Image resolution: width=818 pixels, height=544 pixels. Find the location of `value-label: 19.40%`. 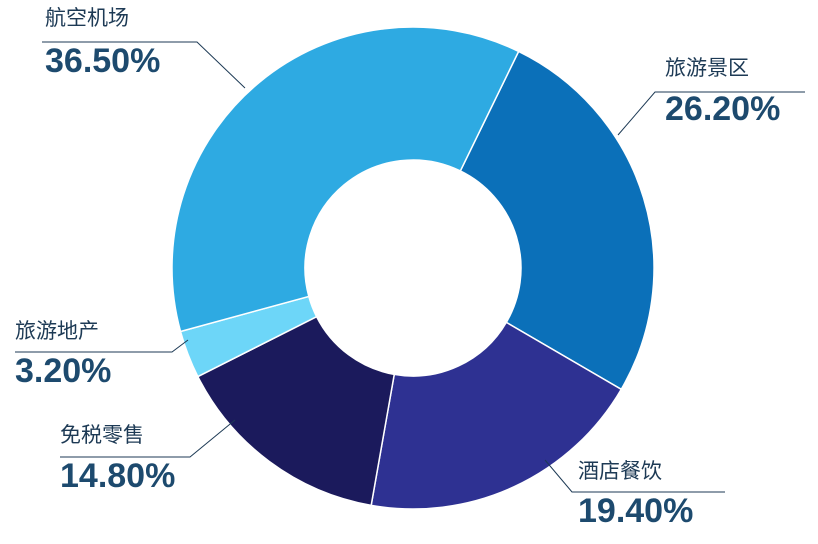

value-label: 19.40% is located at coordinates (635, 511).